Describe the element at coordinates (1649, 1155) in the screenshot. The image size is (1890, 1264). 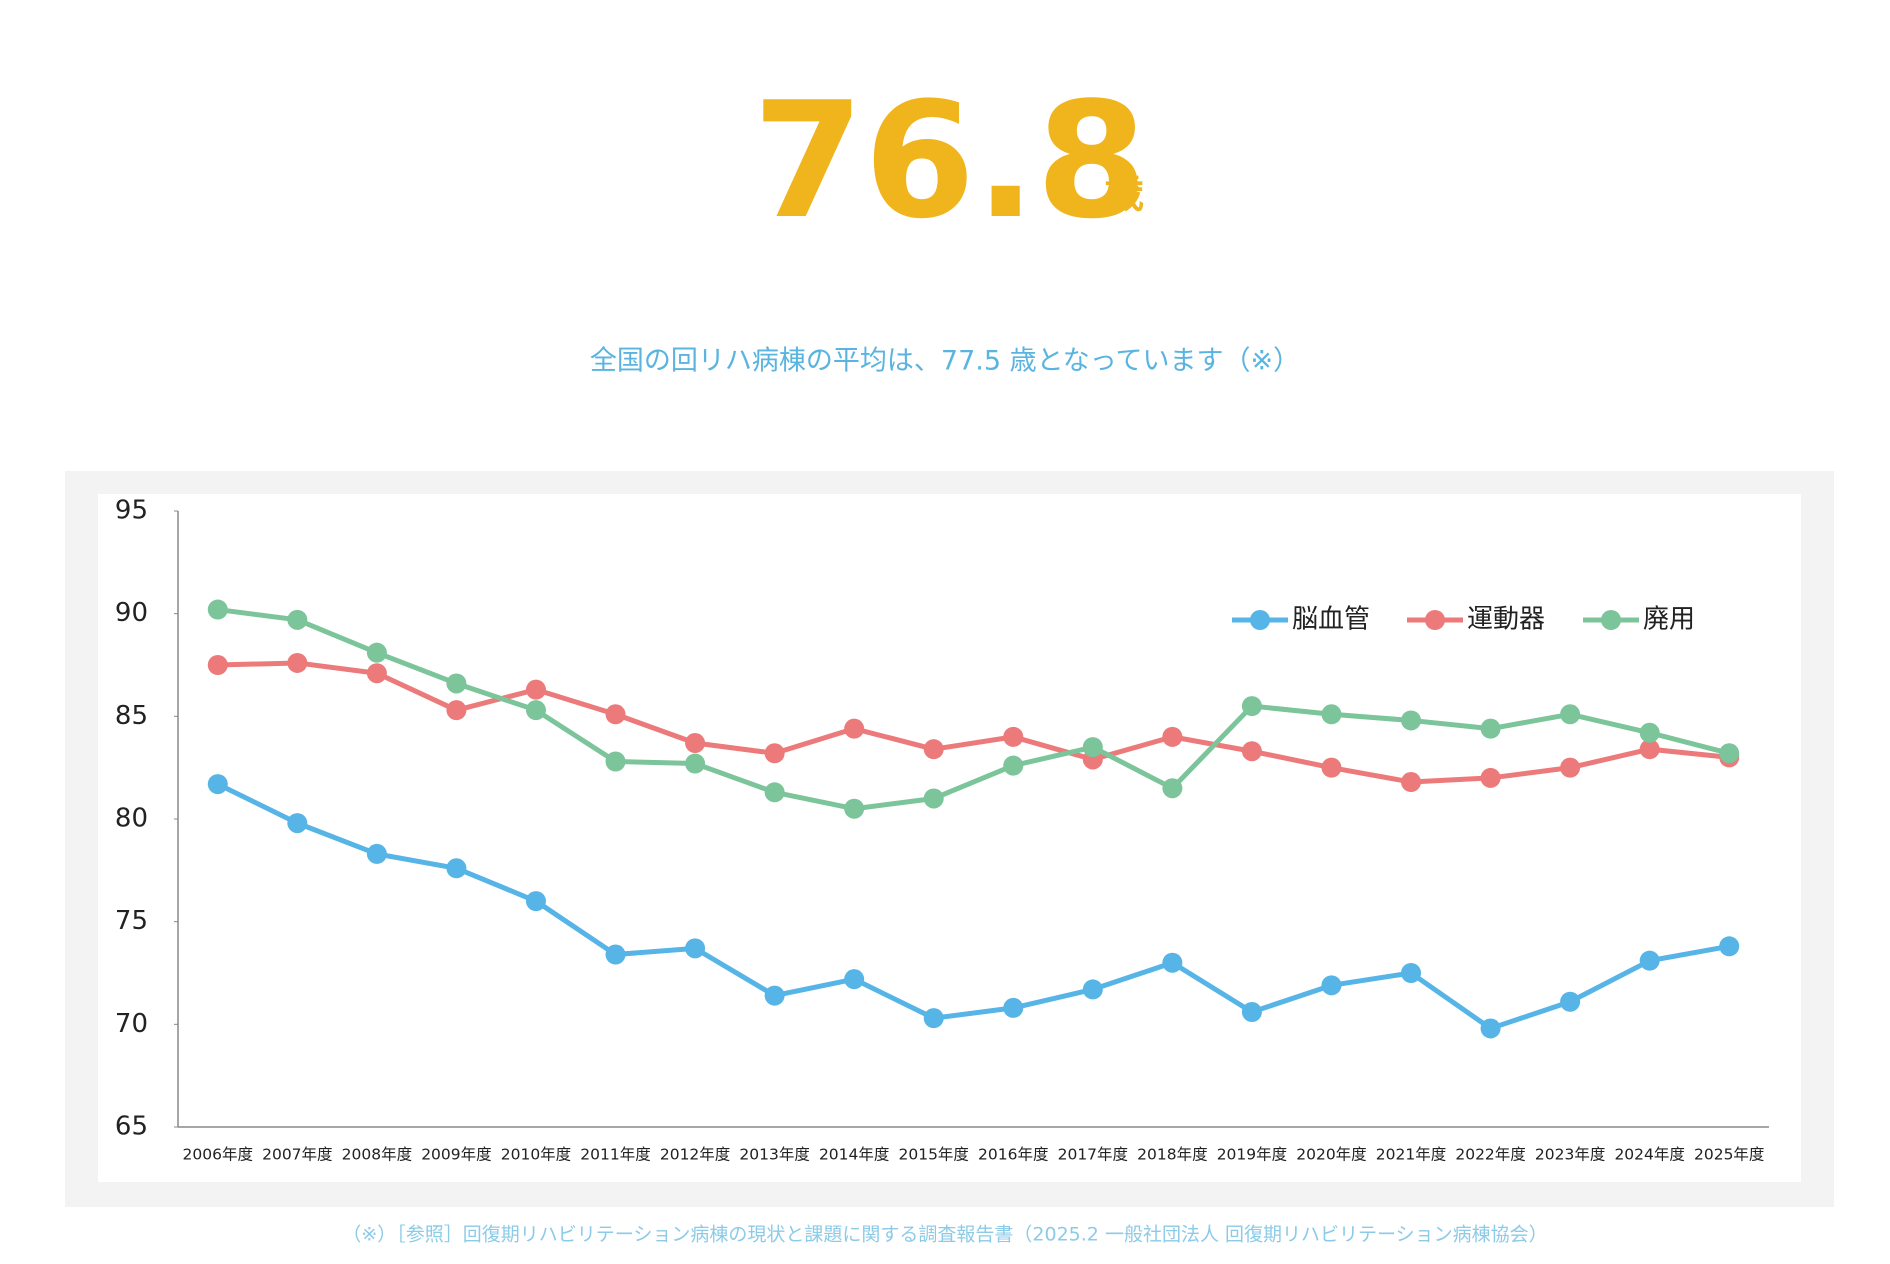
I see `x-tick-label: 2024年度` at that location.